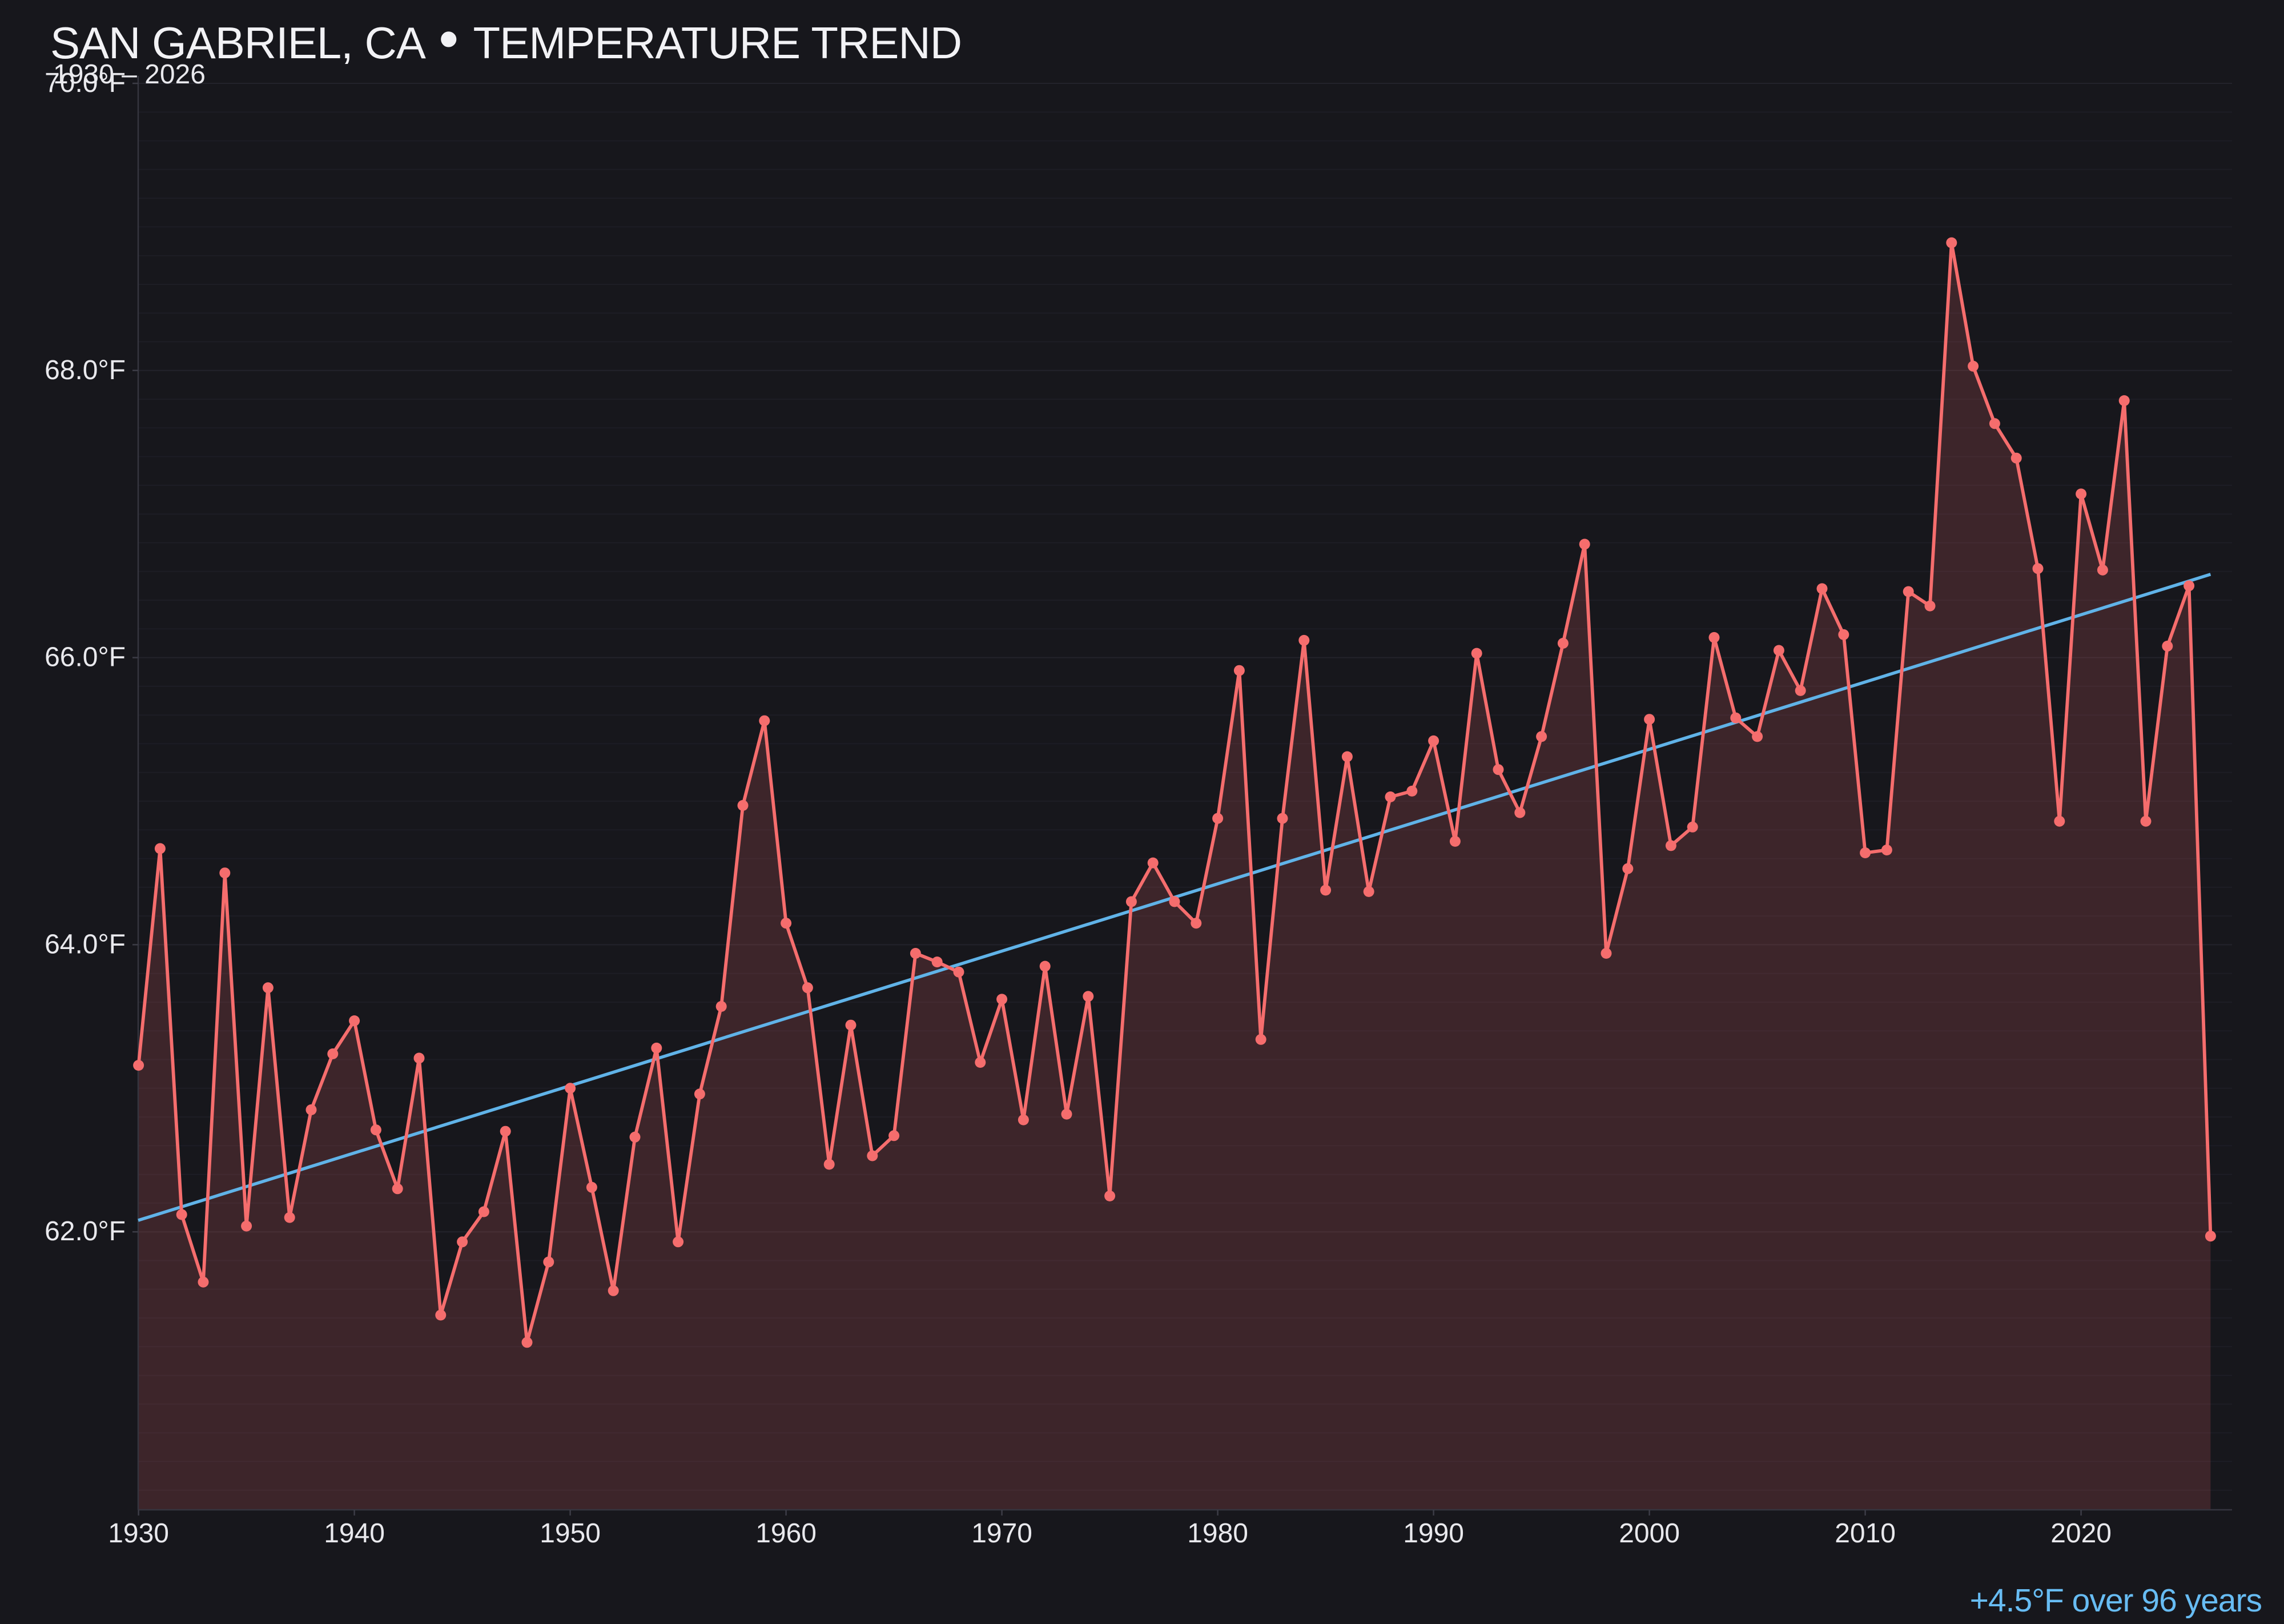  Describe the element at coordinates (138, 1533) in the screenshot. I see `svg-text: 1930` at that location.